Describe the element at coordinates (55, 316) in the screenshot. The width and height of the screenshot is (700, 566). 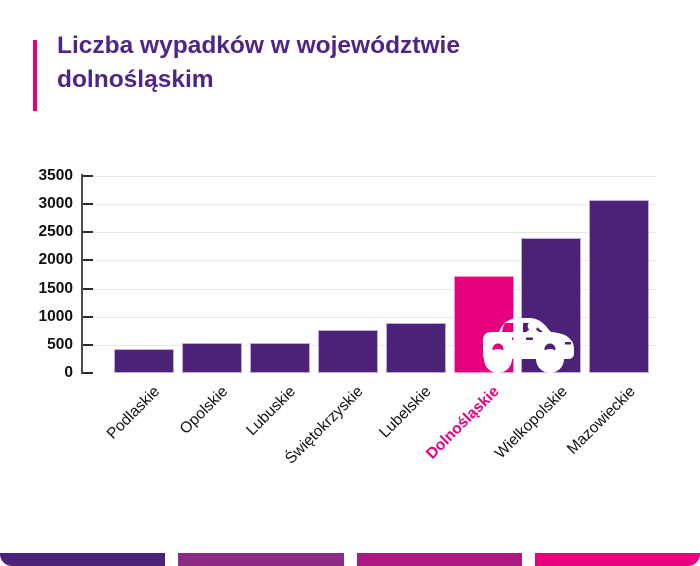
I see `y-tick-label: 1000` at that location.